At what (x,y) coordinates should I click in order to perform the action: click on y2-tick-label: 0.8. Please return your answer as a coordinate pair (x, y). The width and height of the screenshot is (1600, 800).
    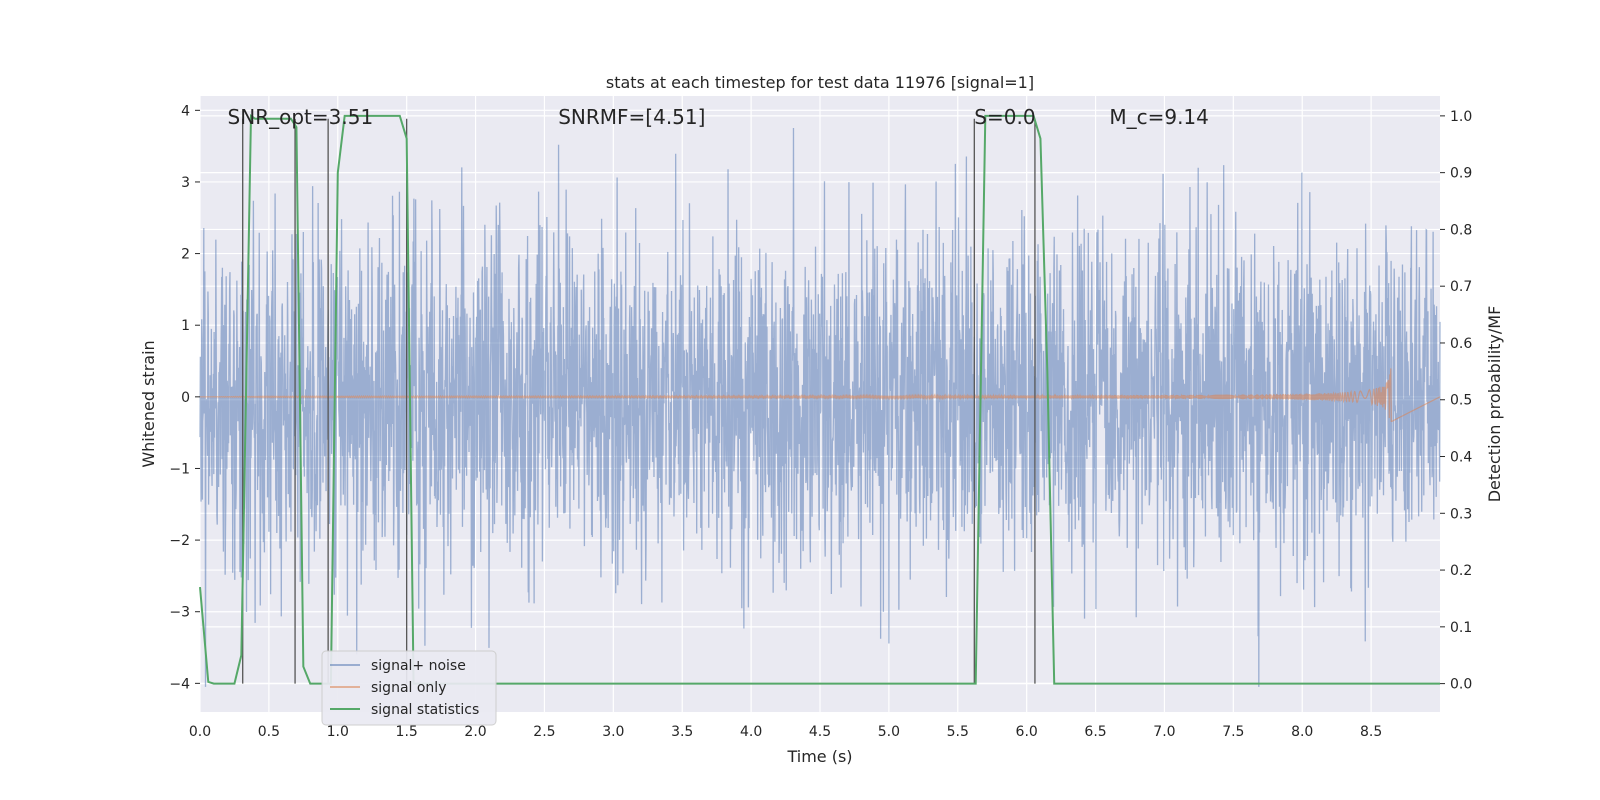
    Looking at the image, I should click on (1461, 230).